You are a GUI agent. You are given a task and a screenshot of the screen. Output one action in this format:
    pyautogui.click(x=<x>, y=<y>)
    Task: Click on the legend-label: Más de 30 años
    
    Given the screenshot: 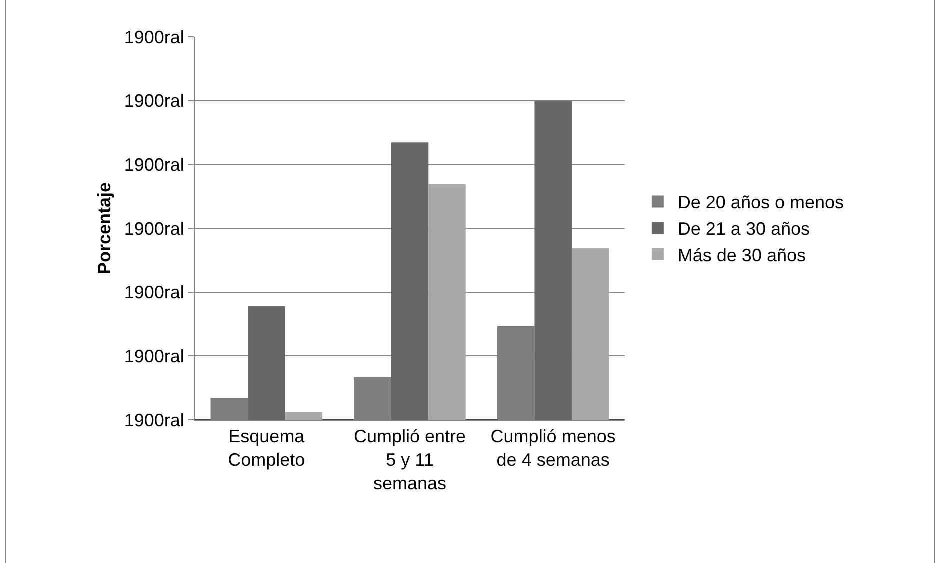 What is the action you would take?
    pyautogui.click(x=742, y=256)
    